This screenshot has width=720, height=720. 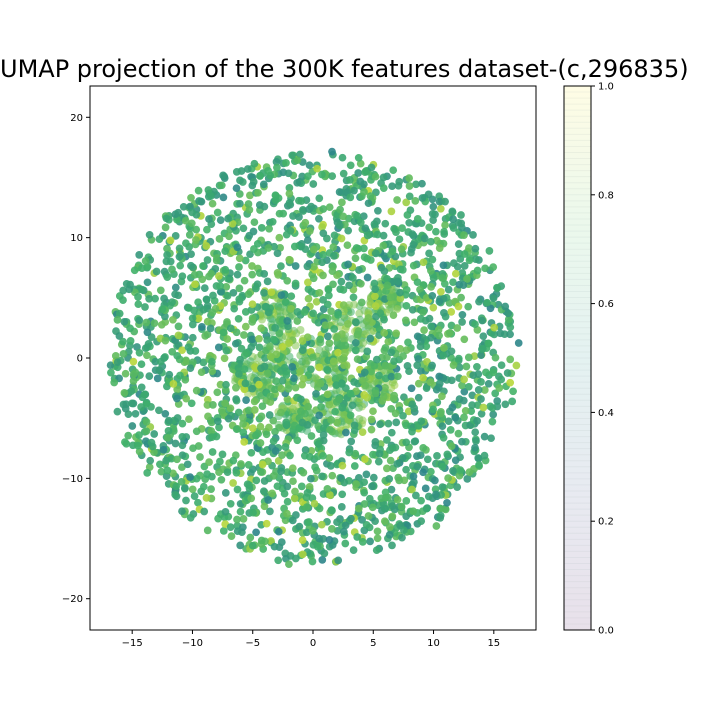 What do you see at coordinates (311, 639) in the screenshot?
I see `x-axis: −15 −10 −5 0 5 10 15` at bounding box center [311, 639].